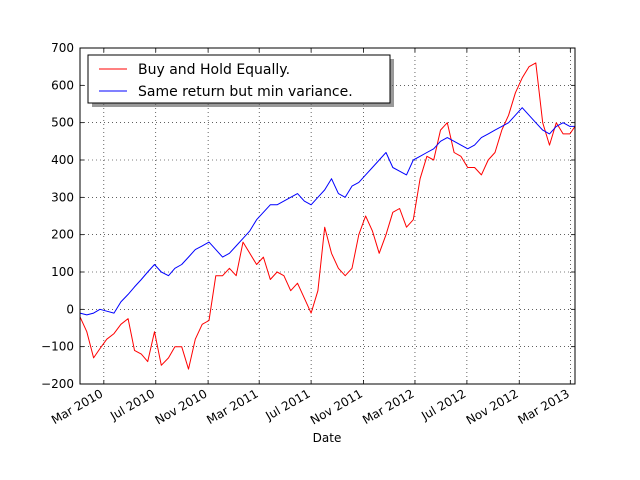 The image size is (640, 480). What do you see at coordinates (287, 404) in the screenshot?
I see `x-tick-label: Jul 2011` at bounding box center [287, 404].